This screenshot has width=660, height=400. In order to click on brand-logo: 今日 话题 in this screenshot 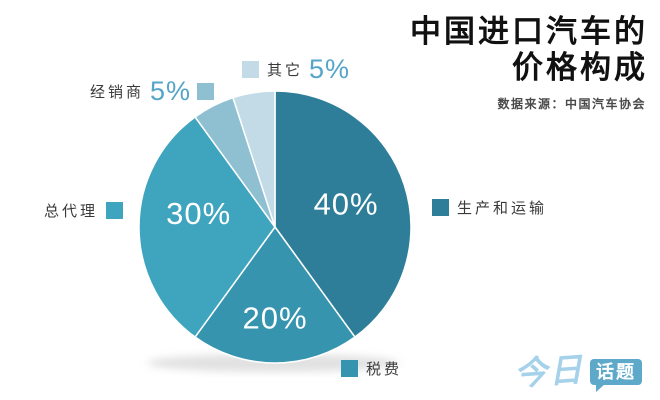, I will do `click(577, 371)`.